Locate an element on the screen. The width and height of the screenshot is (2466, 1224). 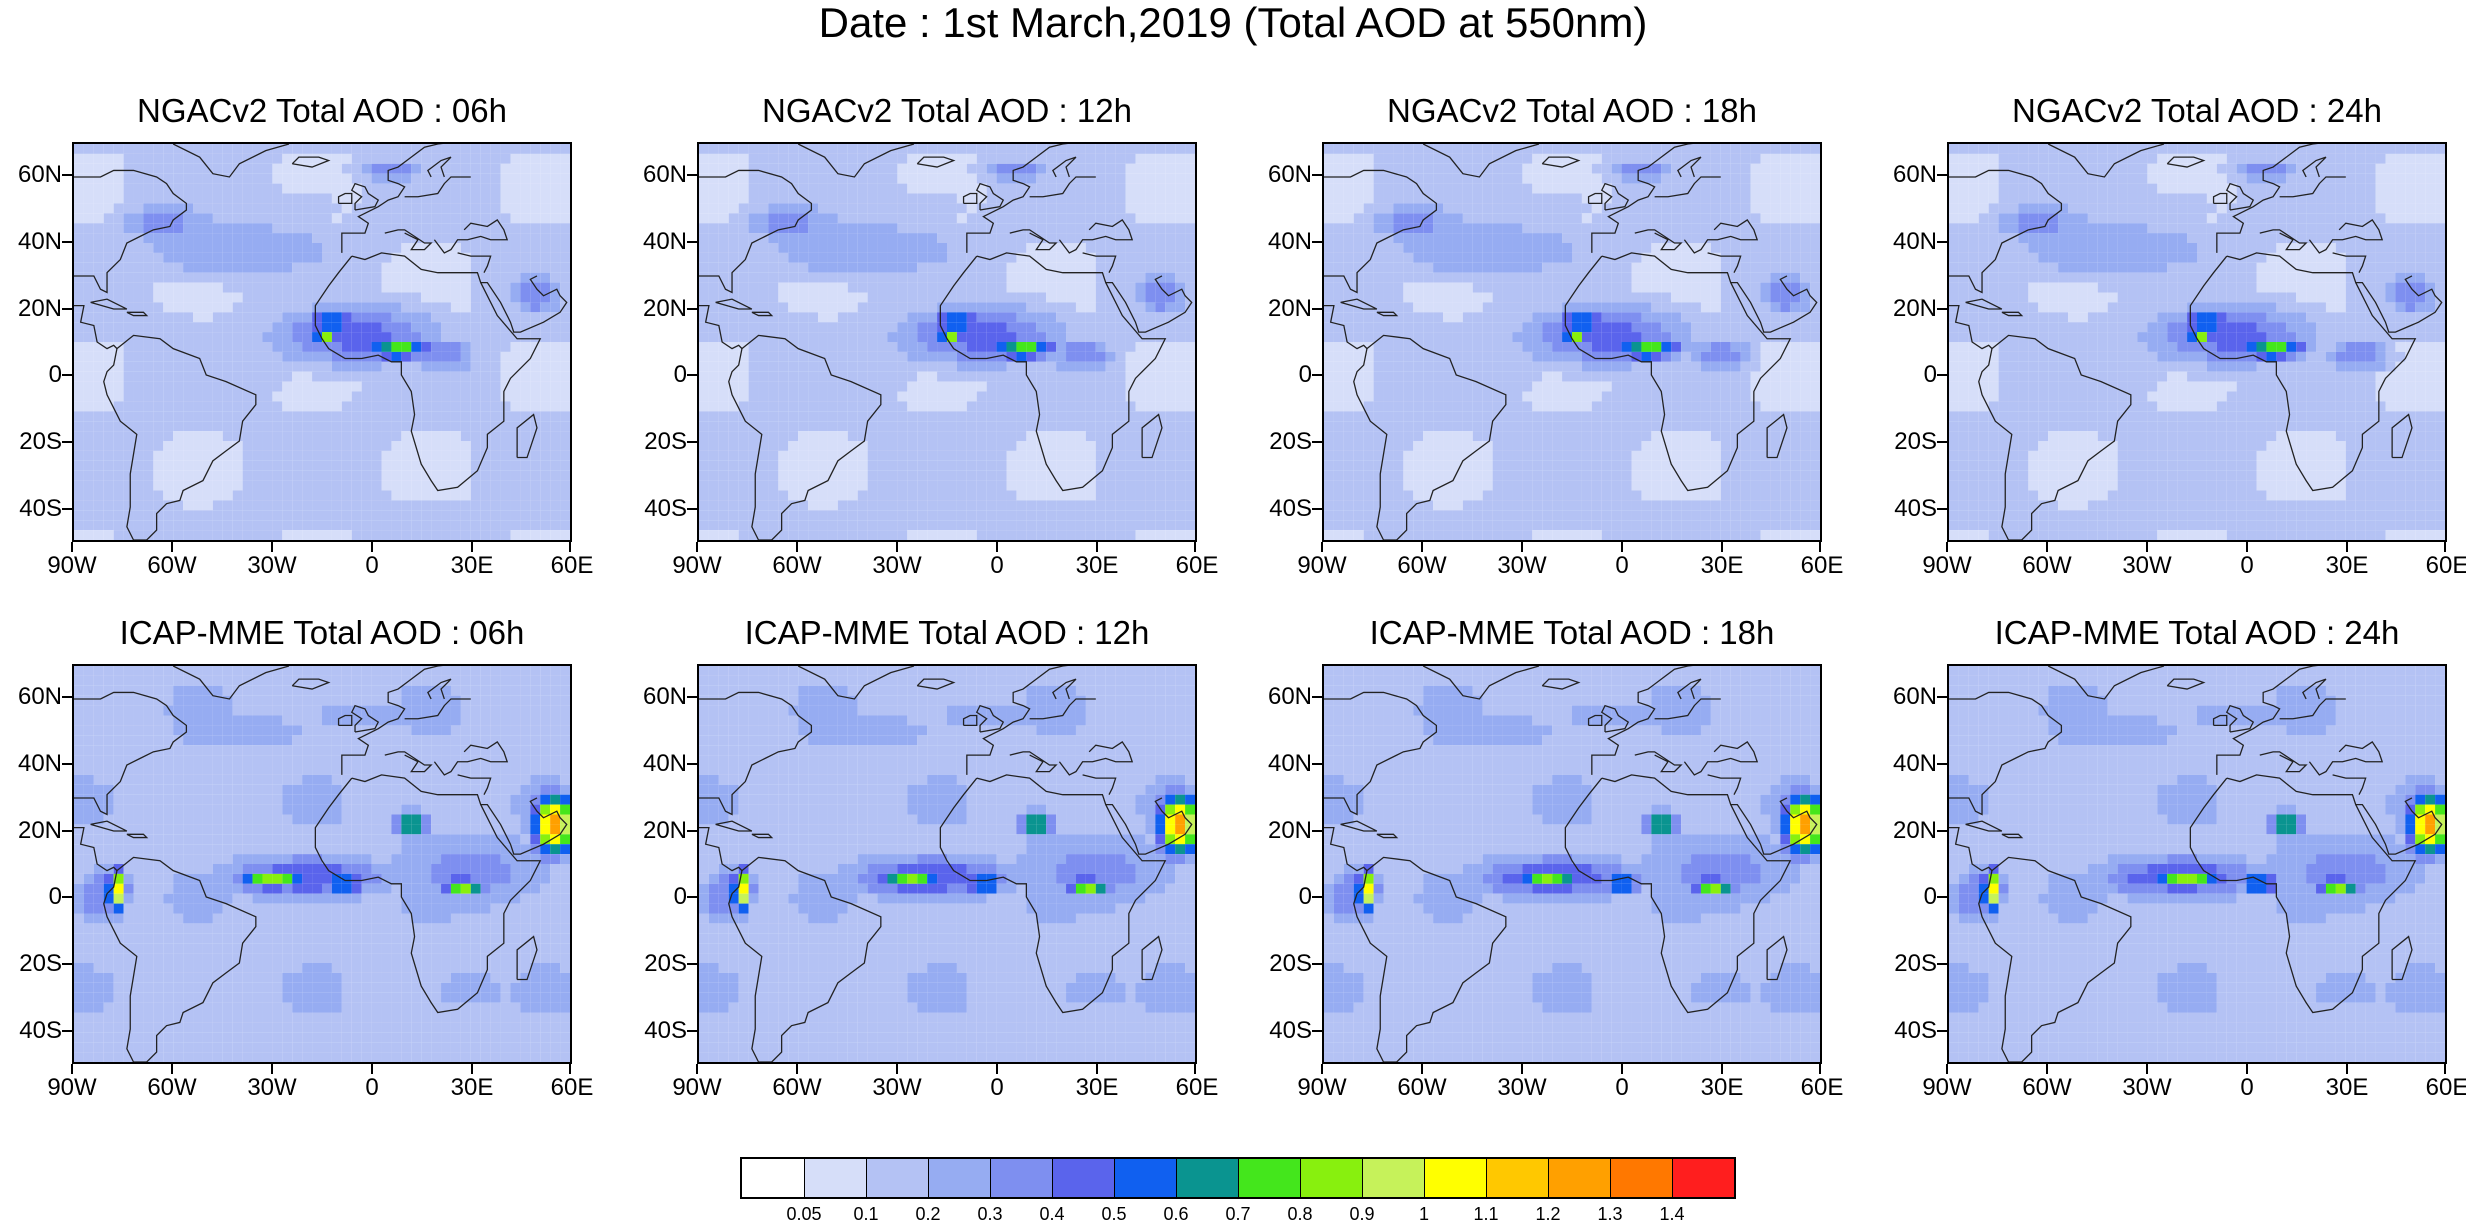
colorbar-label: 0.6 is located at coordinates (1175, 1214).